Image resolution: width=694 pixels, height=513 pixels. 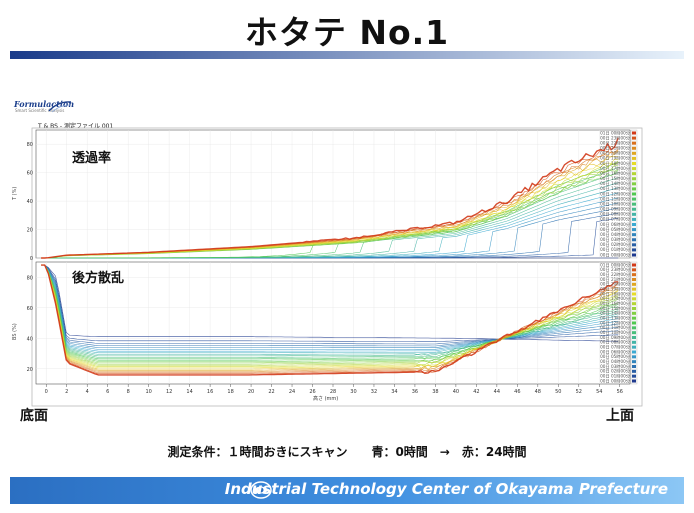 What do you see at coordinates (435, 392) in the screenshot?
I see `x-tick-label: 38` at bounding box center [435, 392].